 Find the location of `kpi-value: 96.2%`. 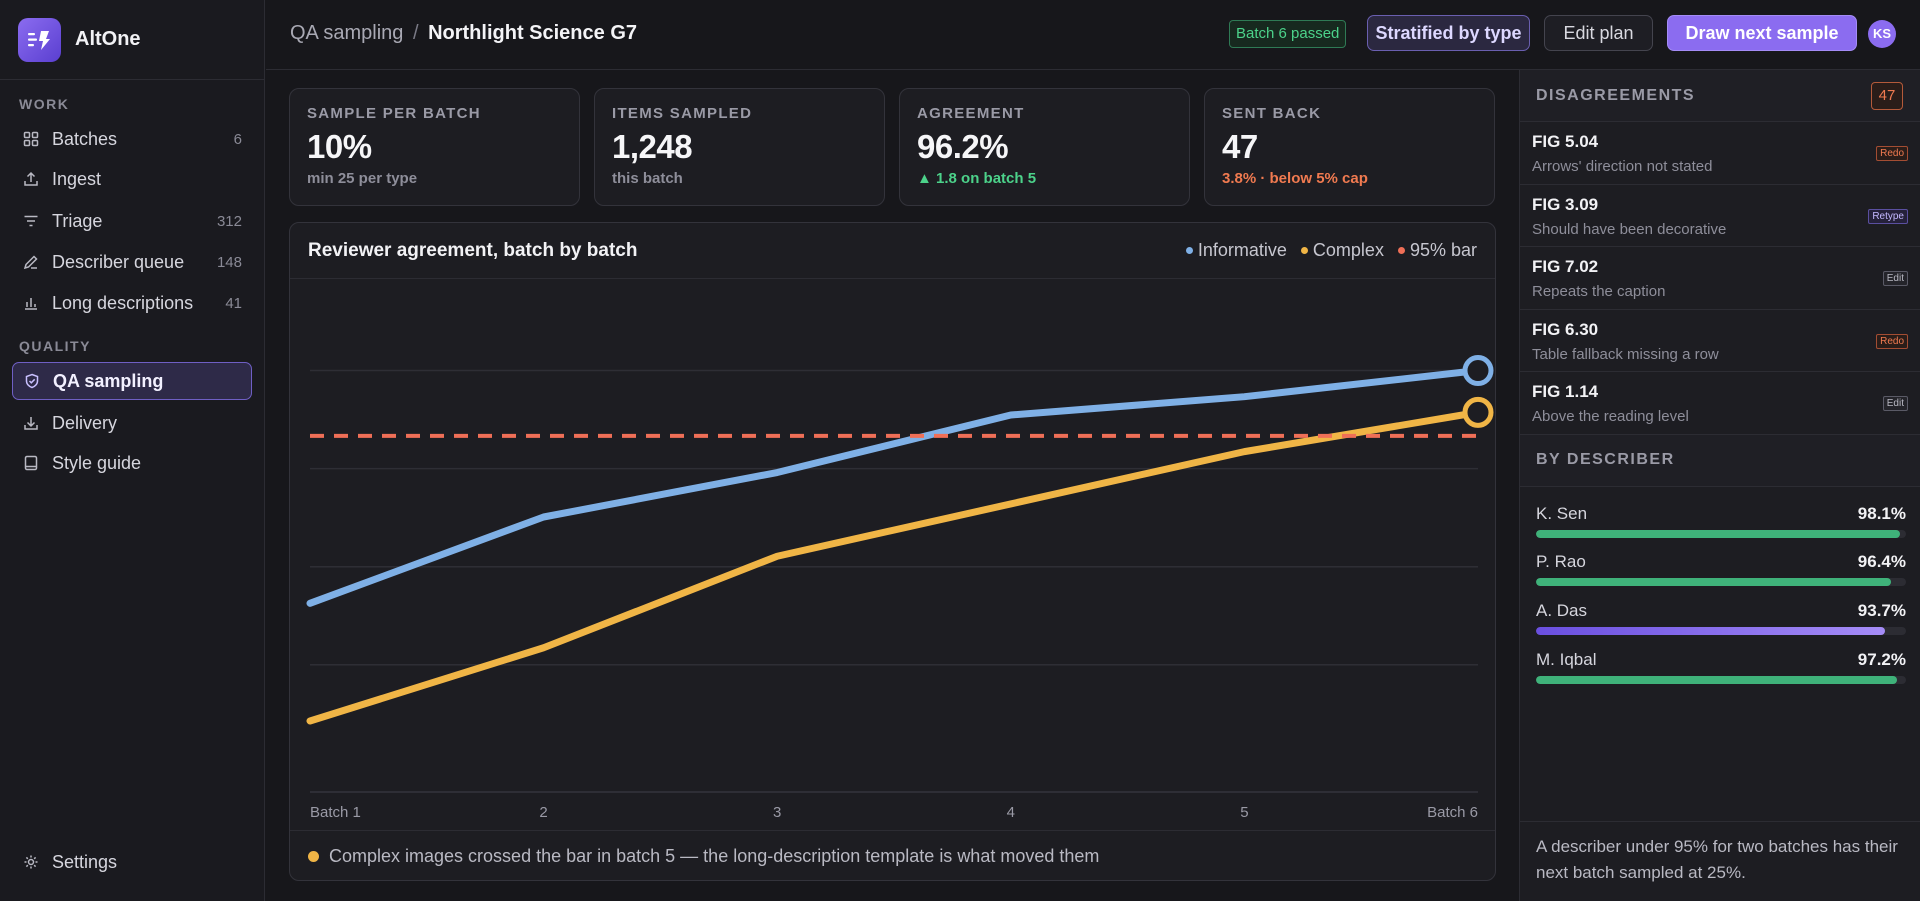

kpi-value: 96.2% is located at coordinates (963, 146).